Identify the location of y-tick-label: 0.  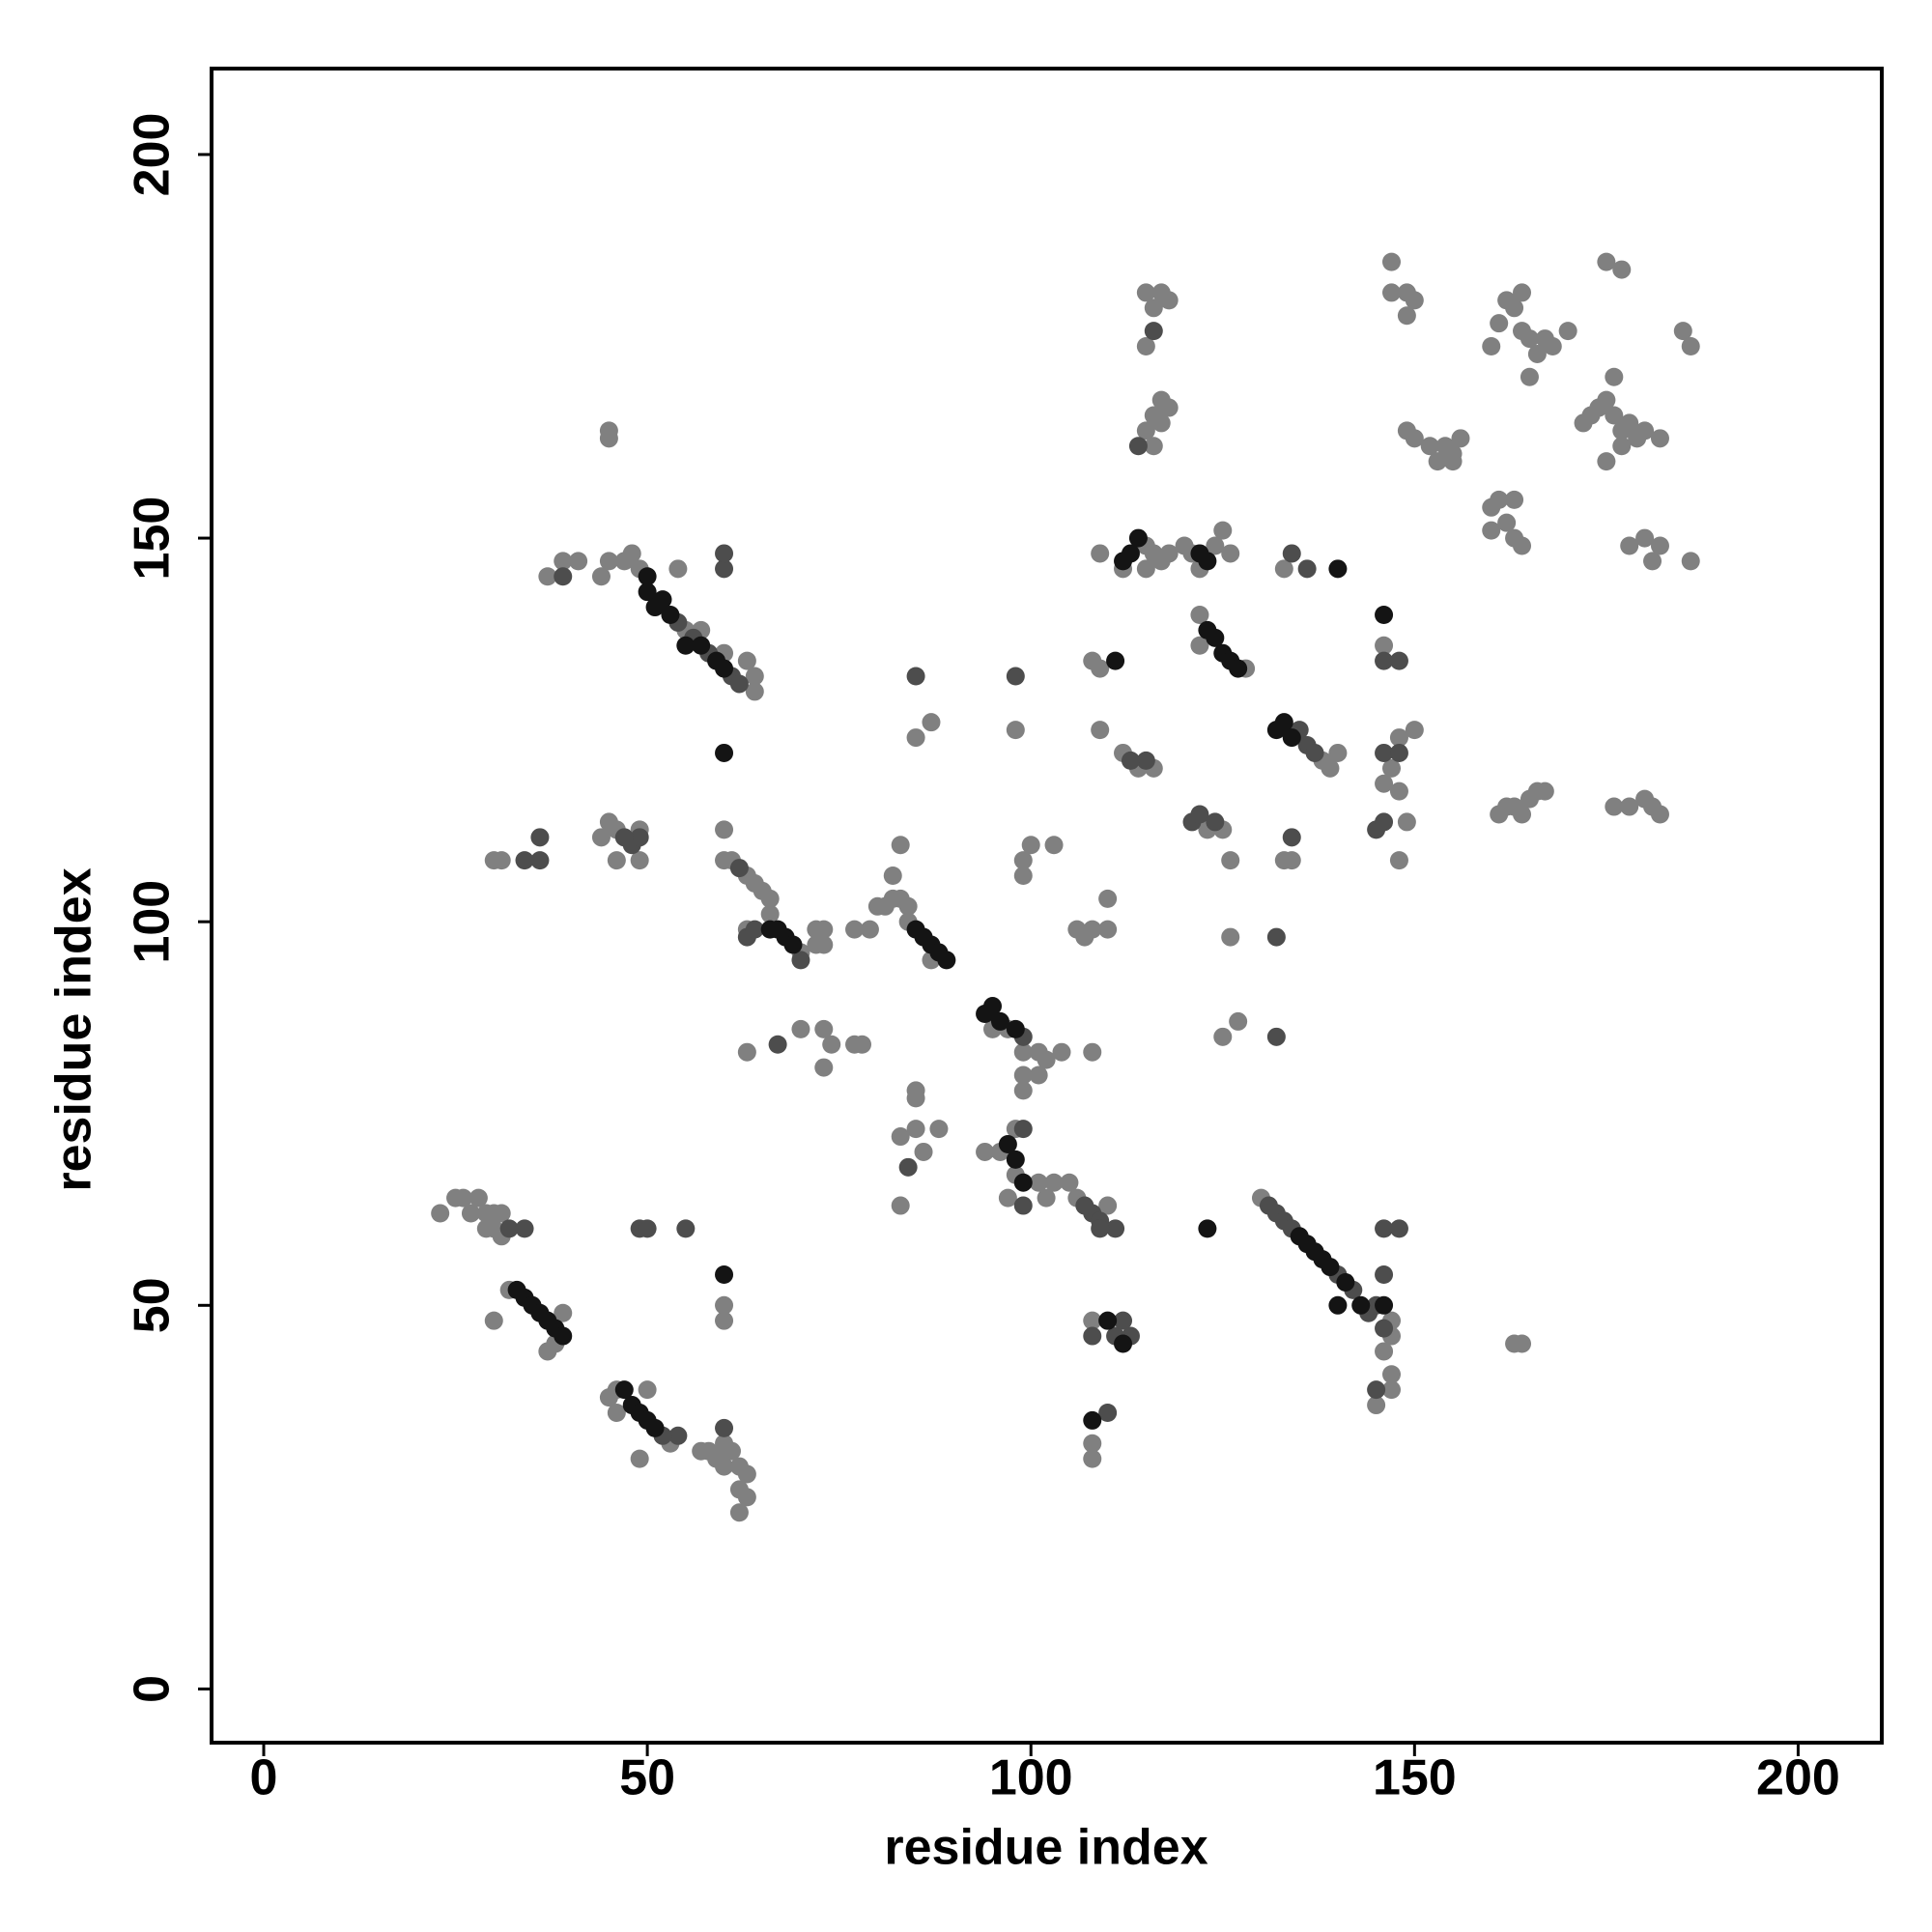
(153, 1689).